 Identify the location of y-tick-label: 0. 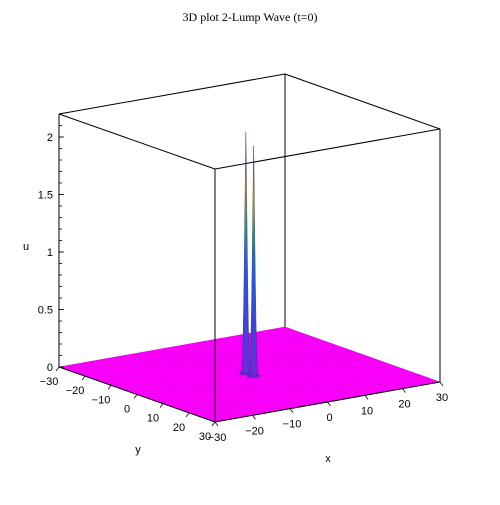
(127, 410).